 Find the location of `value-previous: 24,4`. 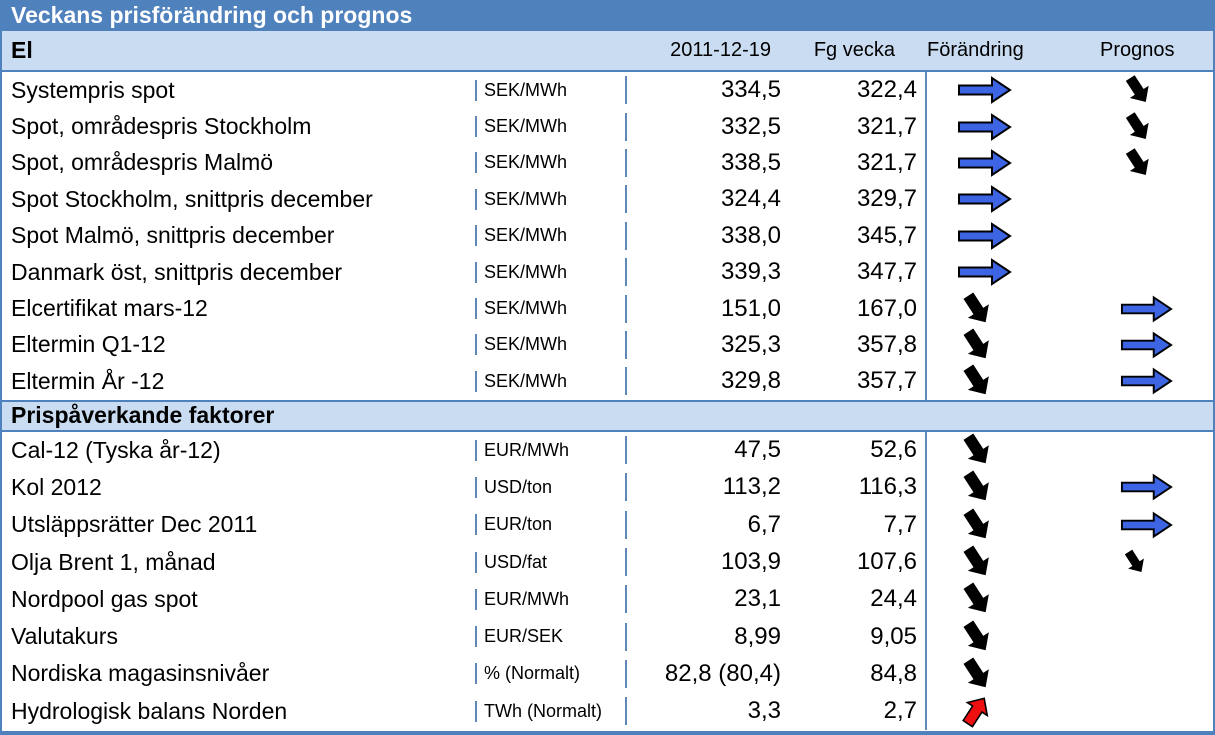

value-previous: 24,4 is located at coordinates (893, 599).